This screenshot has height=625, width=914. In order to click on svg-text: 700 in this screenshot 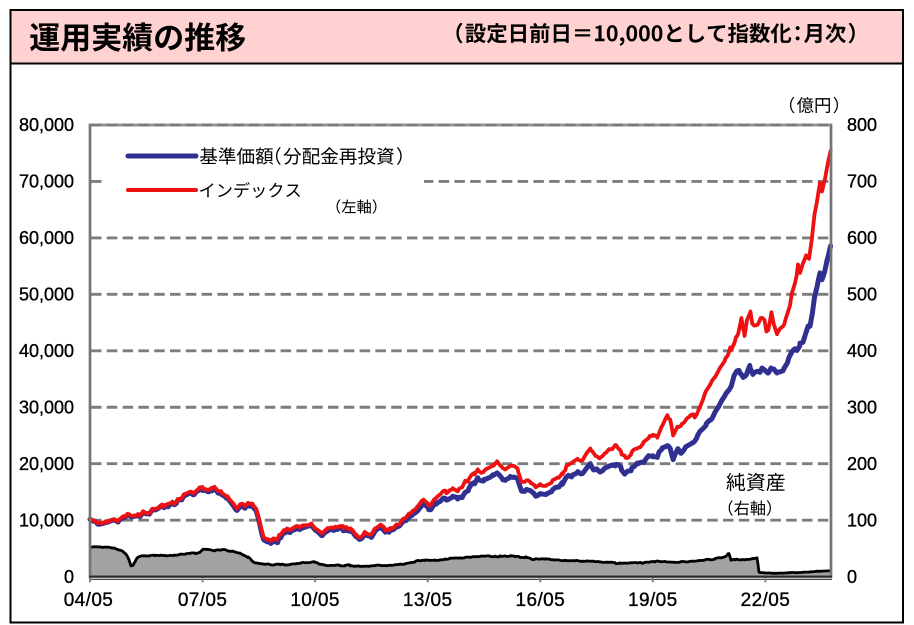, I will do `click(862, 182)`.